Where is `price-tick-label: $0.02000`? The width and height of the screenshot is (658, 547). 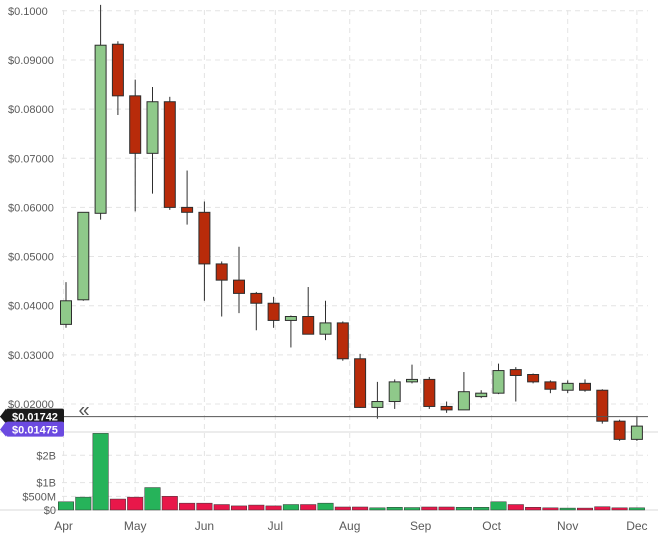
price-tick-label: $0.02000 is located at coordinates (31, 405).